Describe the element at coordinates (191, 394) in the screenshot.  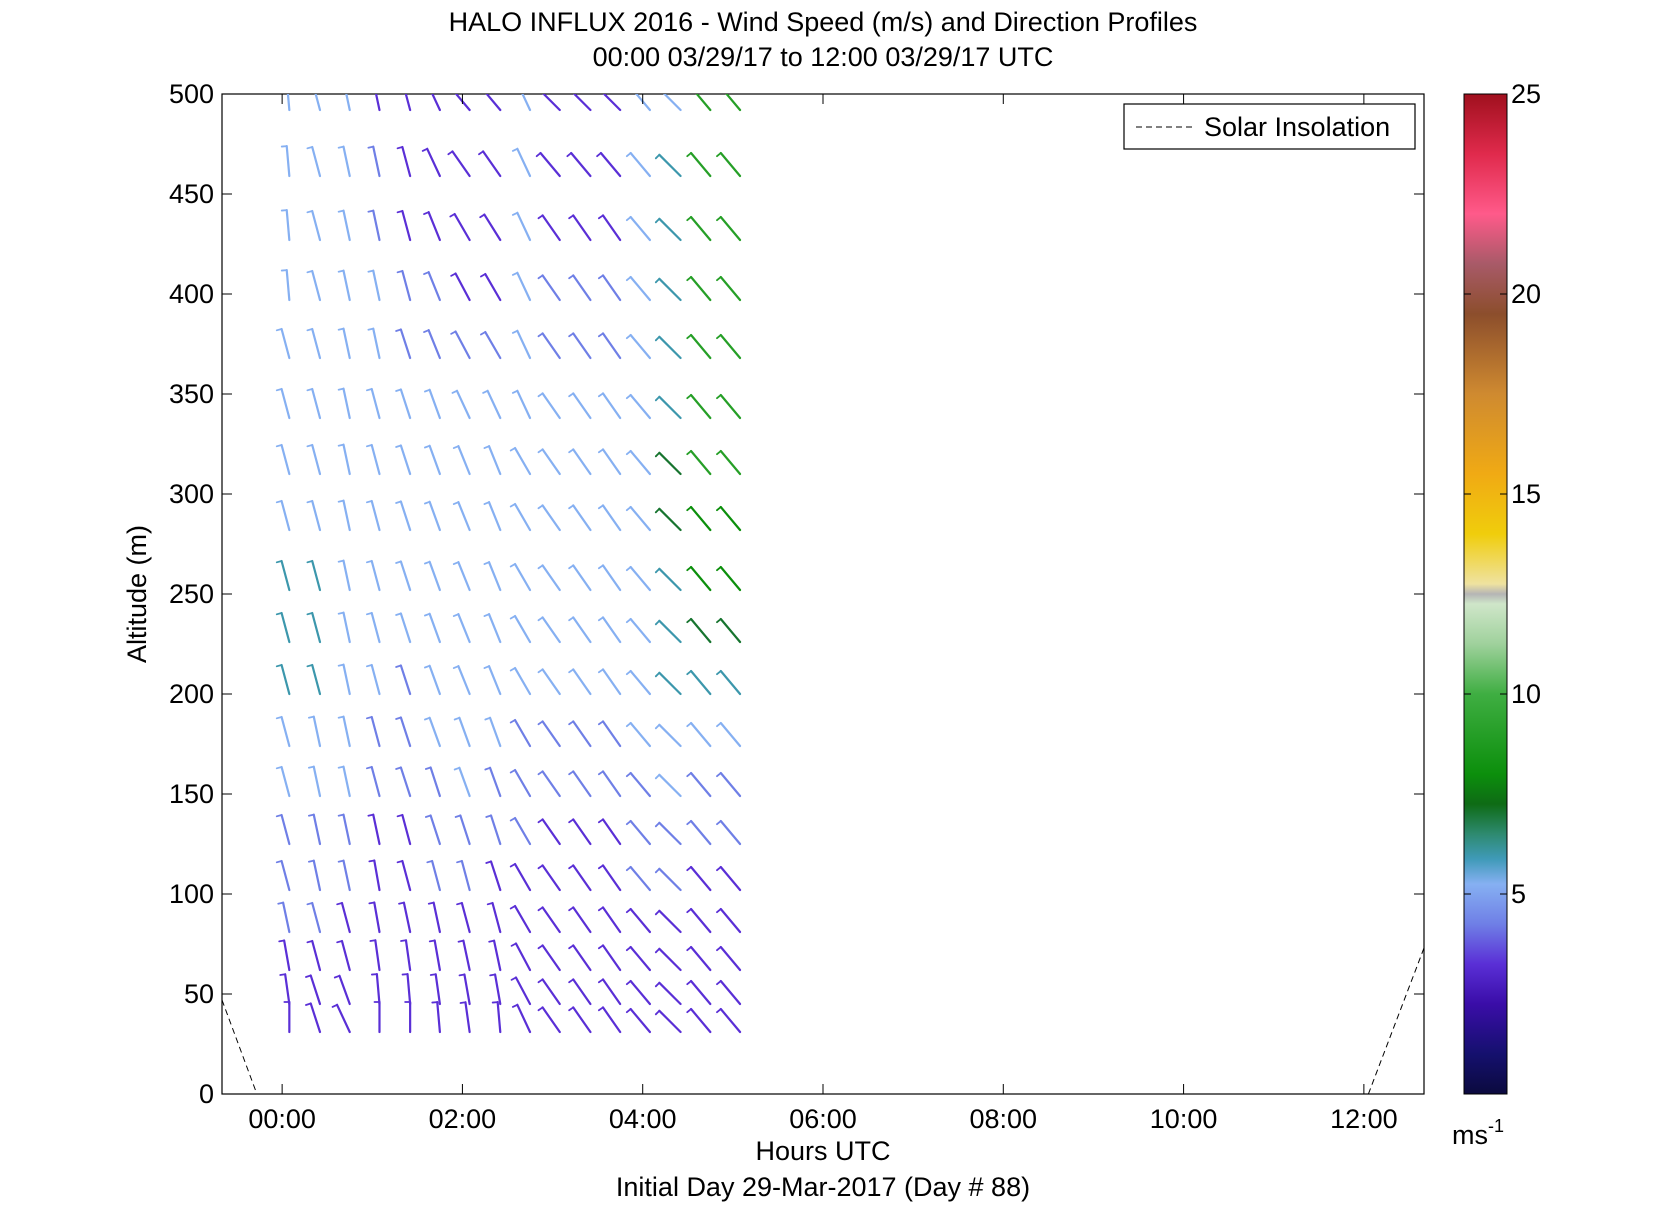
I see `y-tick-label: 350` at that location.